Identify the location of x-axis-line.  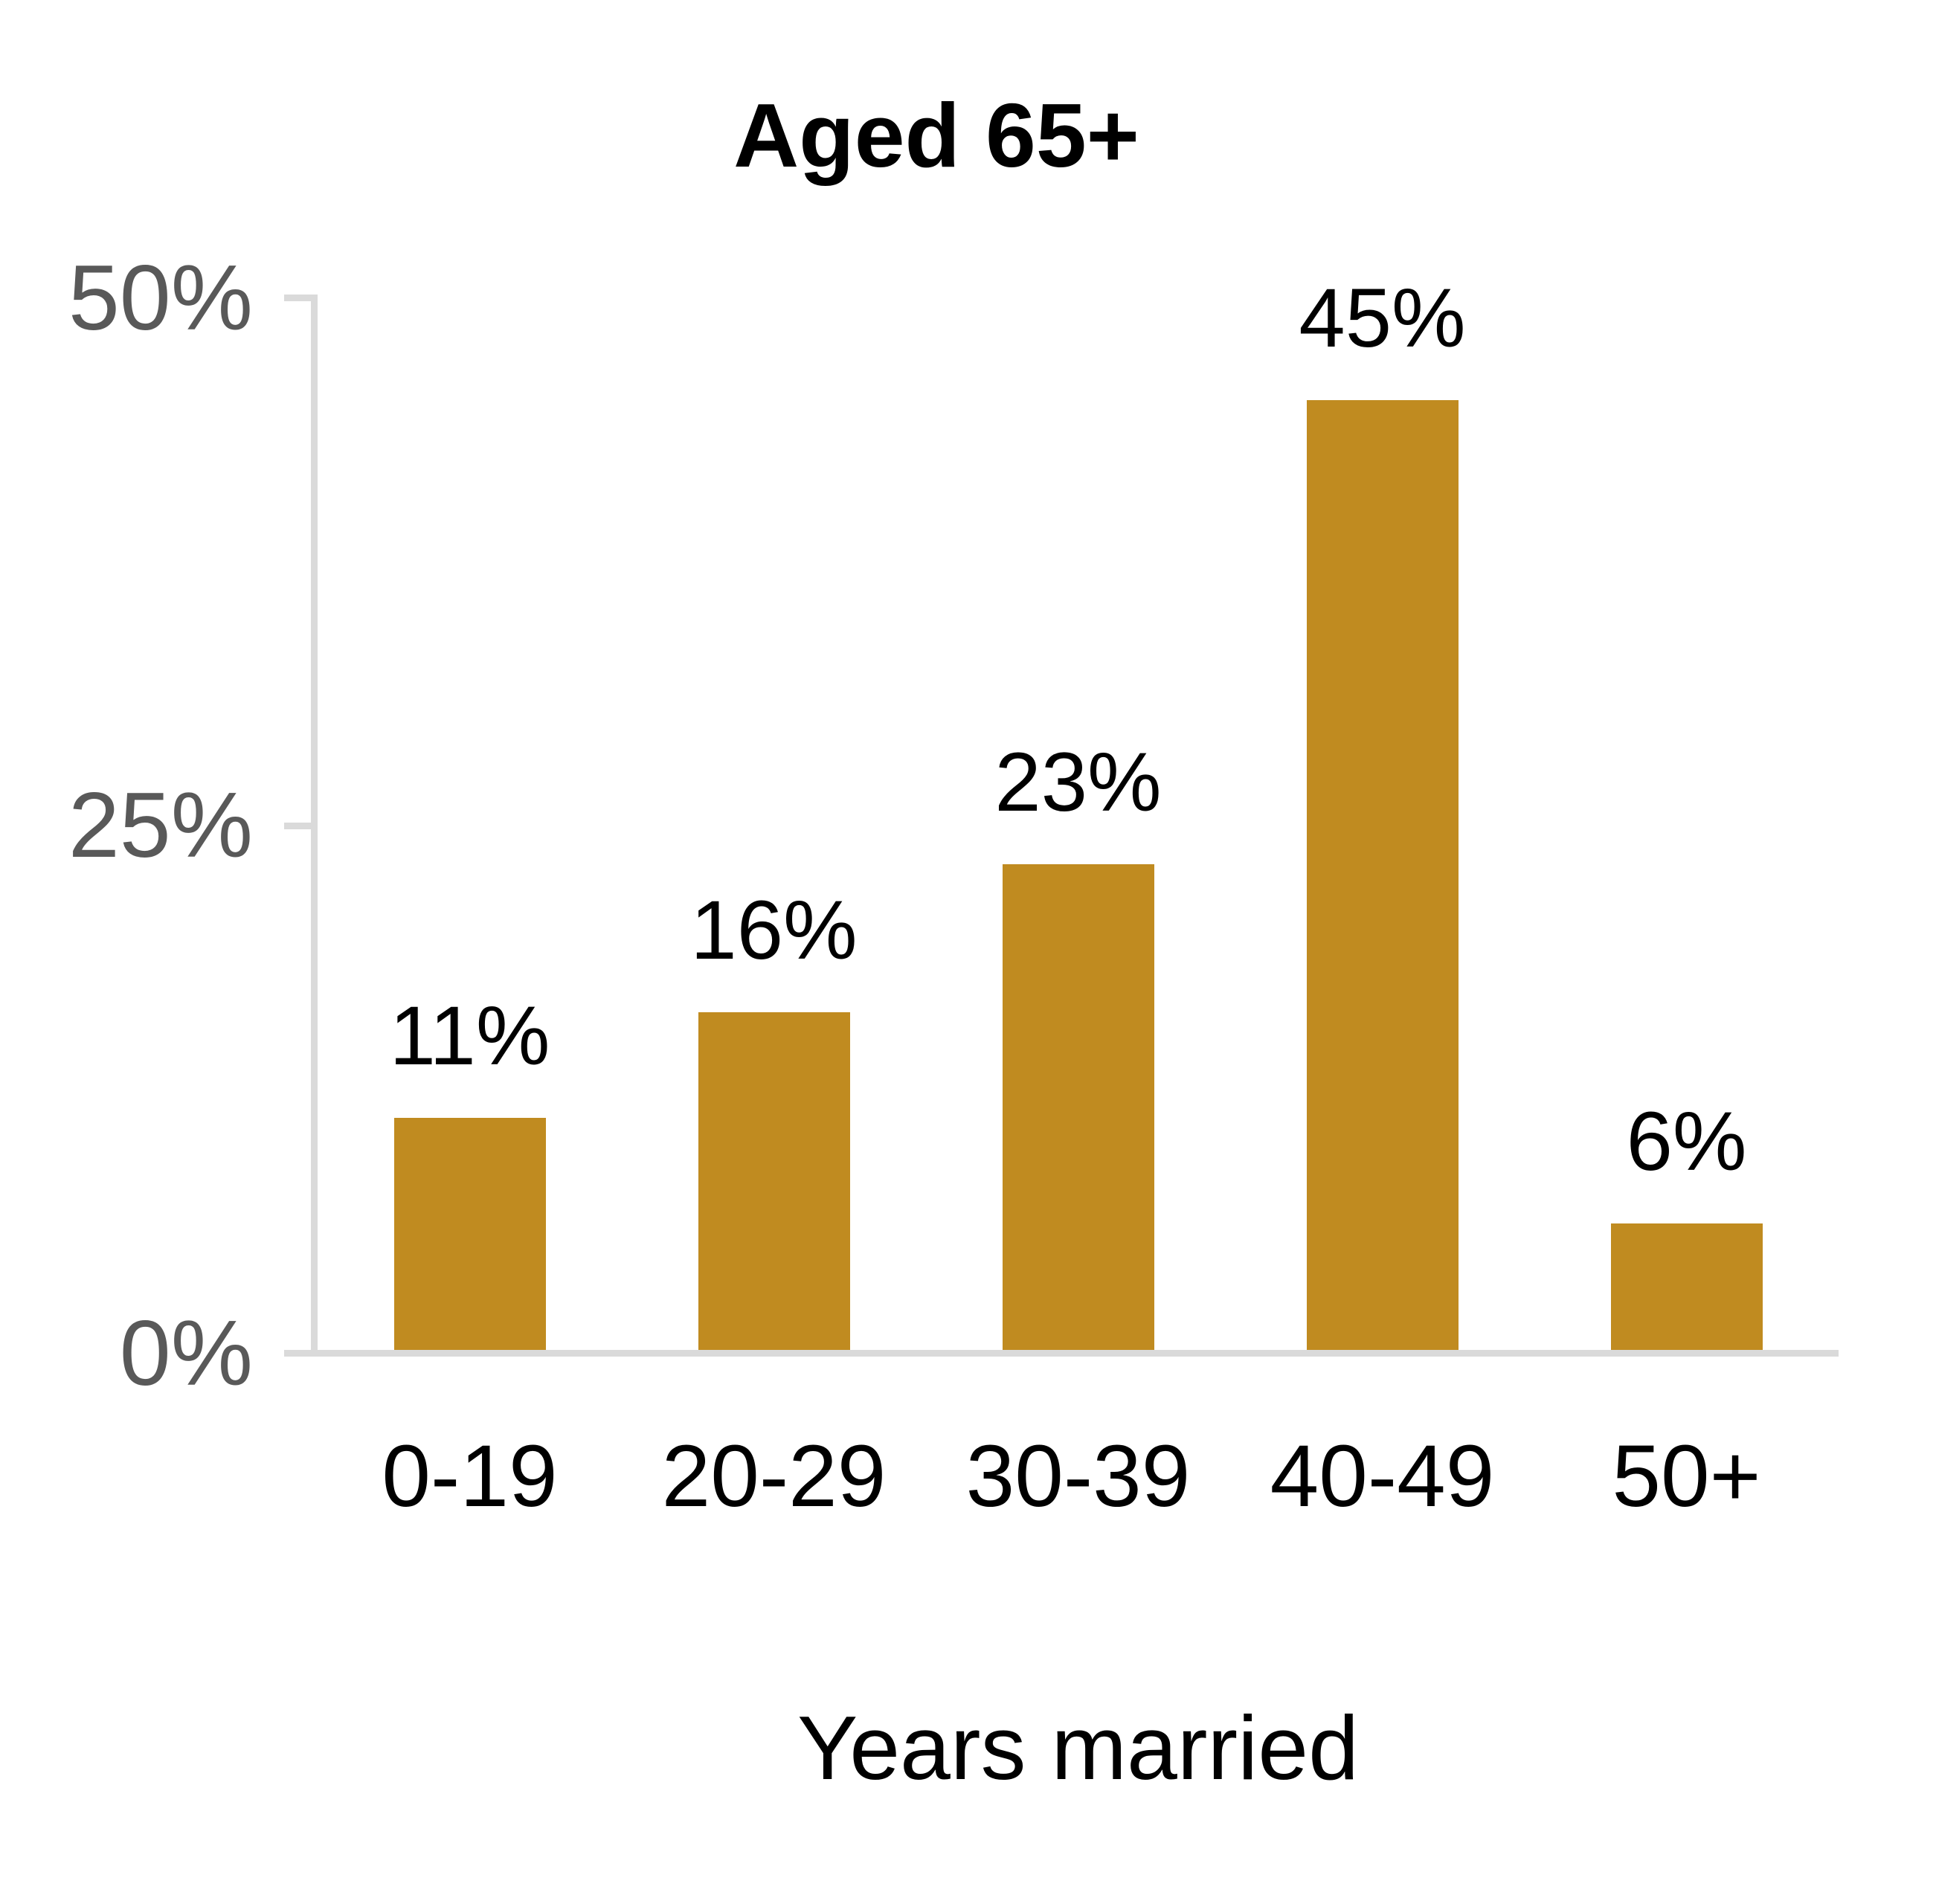
(1061, 1354).